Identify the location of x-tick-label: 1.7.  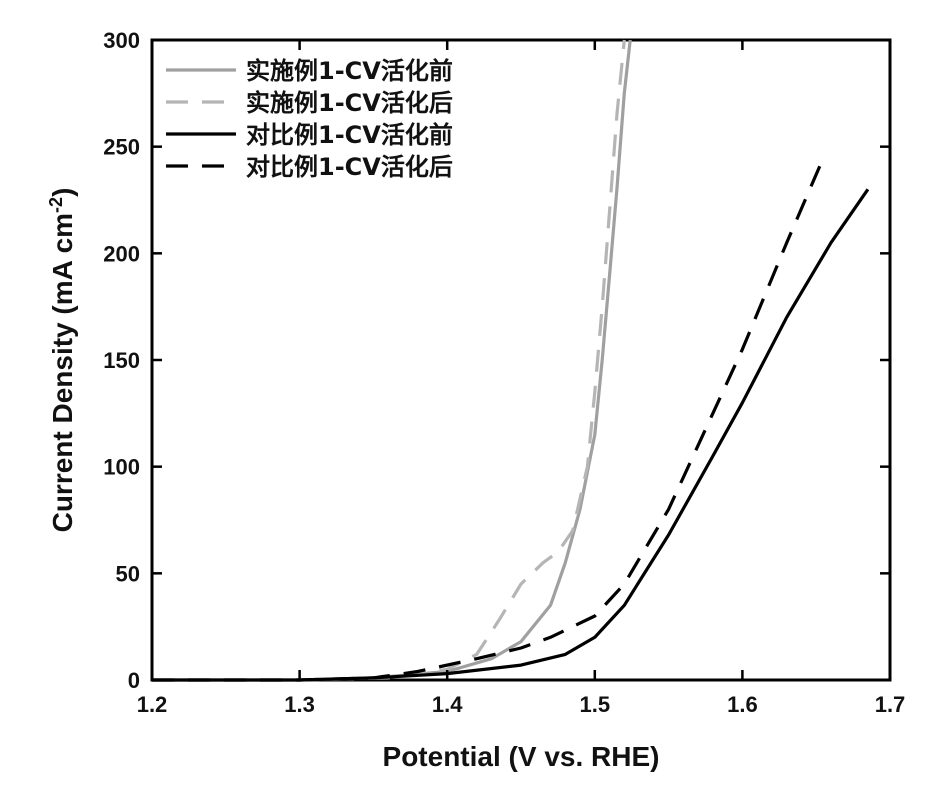
(890, 704).